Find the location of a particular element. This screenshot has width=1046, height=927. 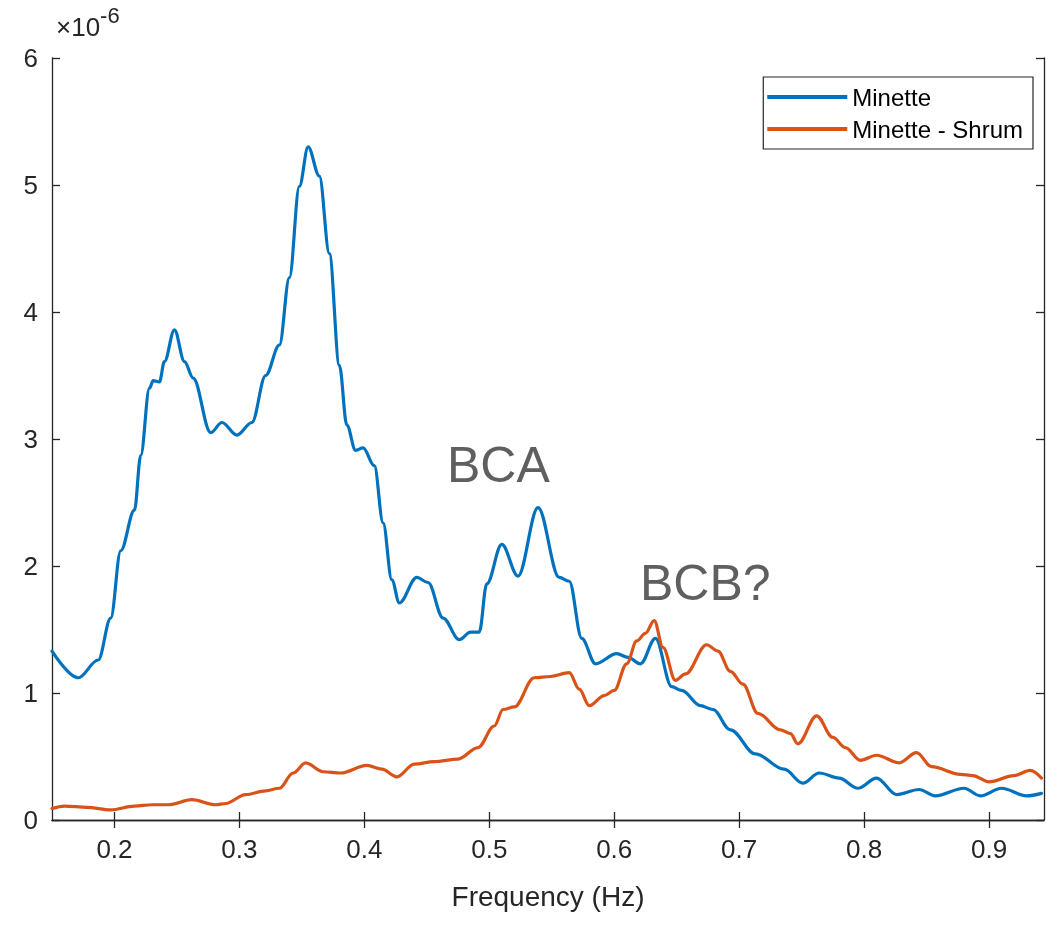

x-tick-label: 0.9 is located at coordinates (989, 849).